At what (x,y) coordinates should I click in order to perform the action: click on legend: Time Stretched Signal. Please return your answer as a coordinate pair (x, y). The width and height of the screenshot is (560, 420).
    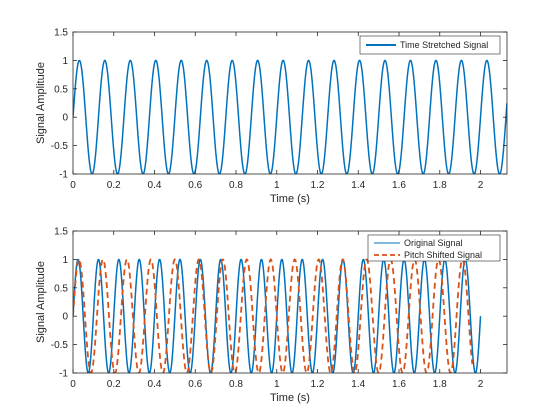
    Looking at the image, I should click on (430, 45).